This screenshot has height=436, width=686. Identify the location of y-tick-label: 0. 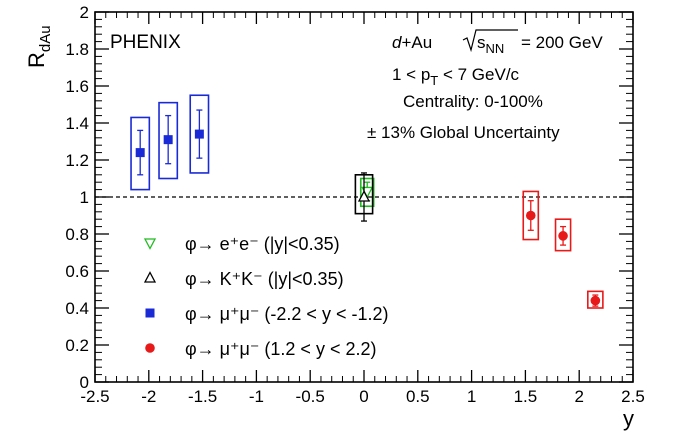
(84, 382).